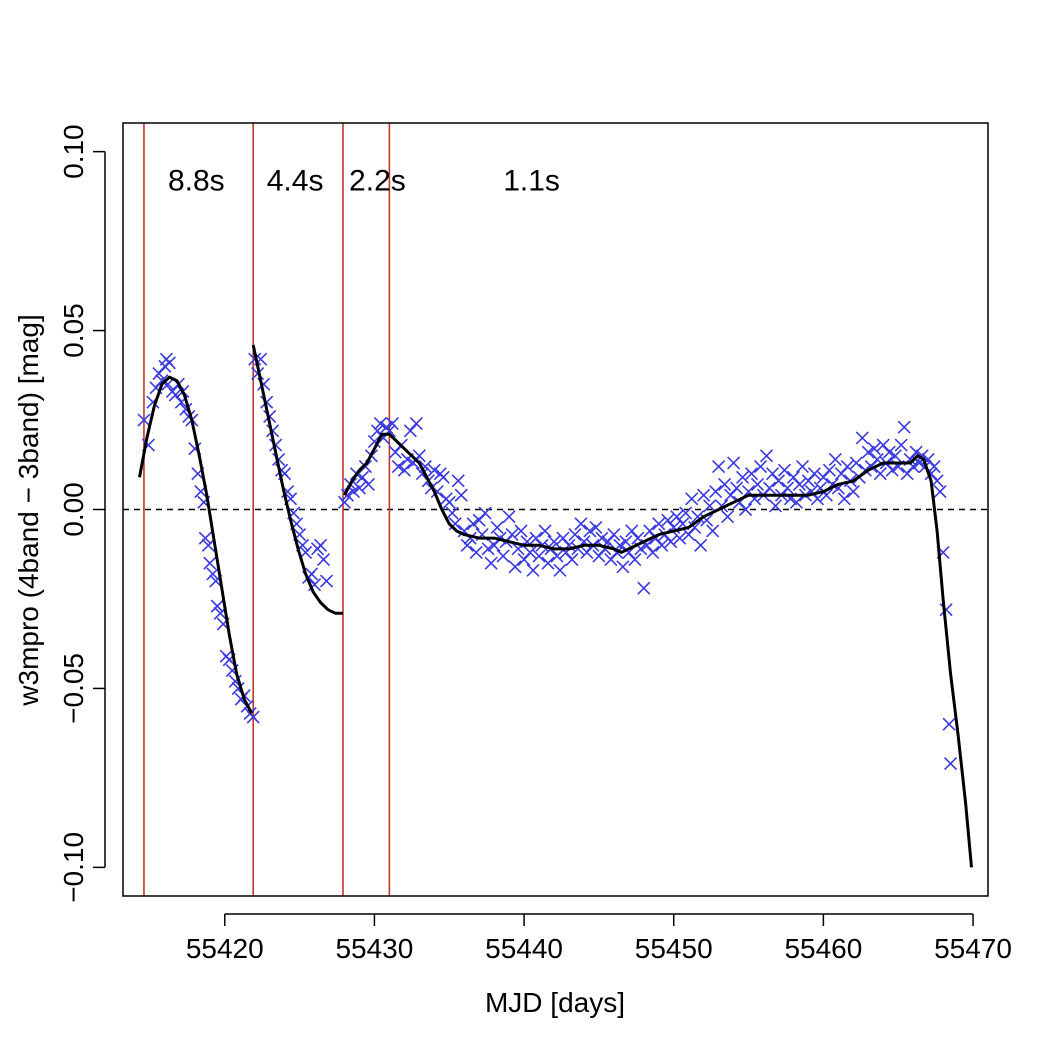  I want to click on x-tick-label: 55420, so click(225, 948).